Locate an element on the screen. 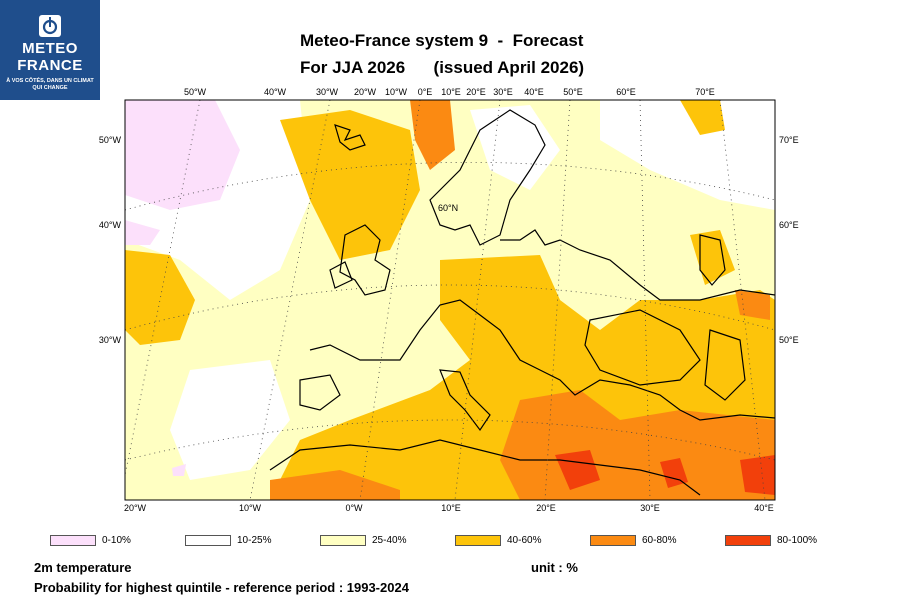 The height and width of the screenshot is (600, 900). legend-item: 40-60% is located at coordinates (498, 540).